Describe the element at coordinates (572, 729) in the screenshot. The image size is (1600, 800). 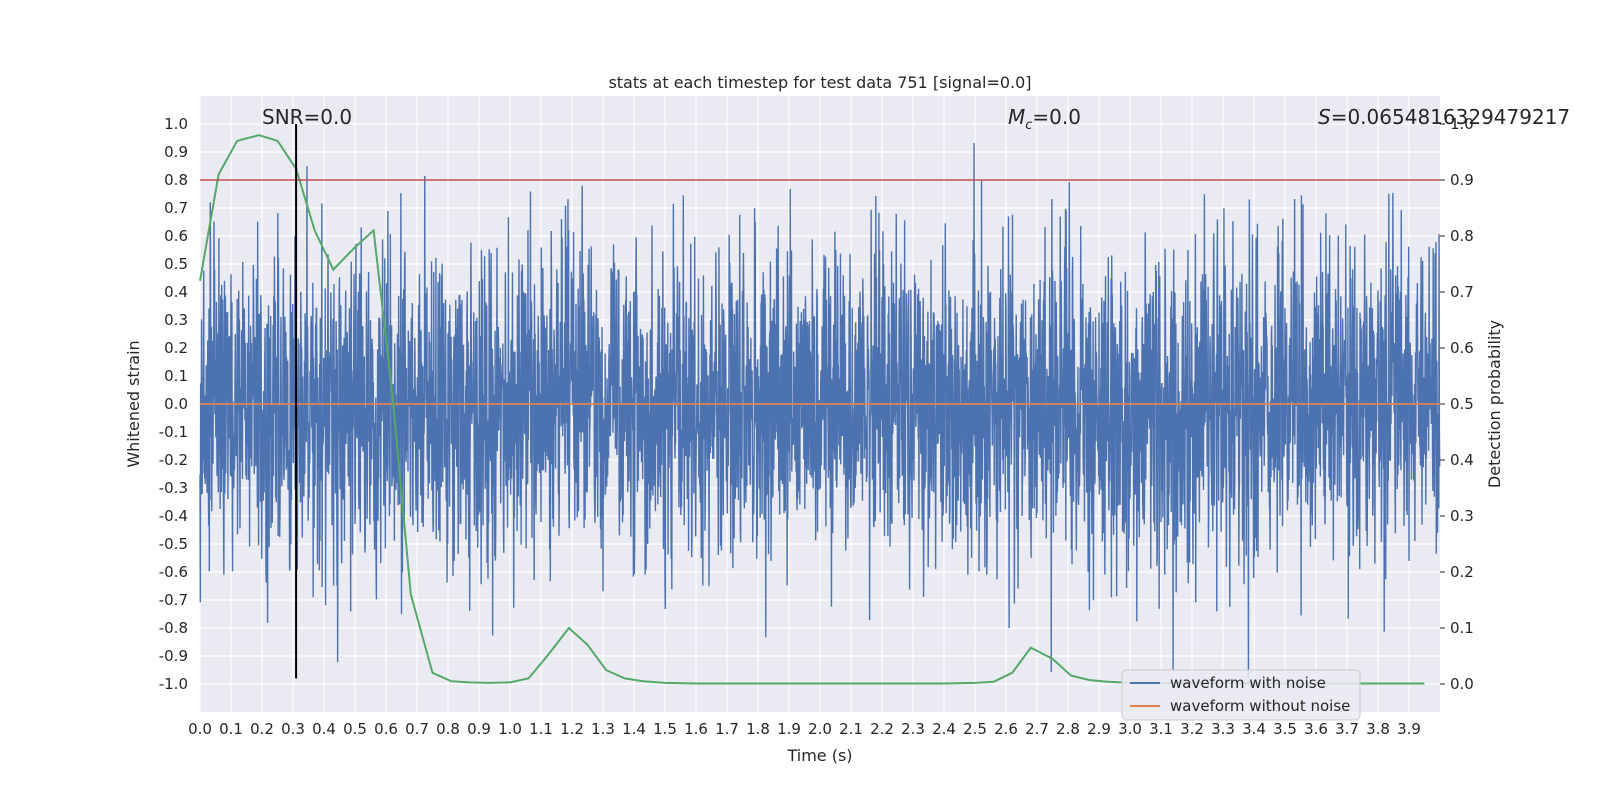
I see `x-tick-label: 1.2` at that location.